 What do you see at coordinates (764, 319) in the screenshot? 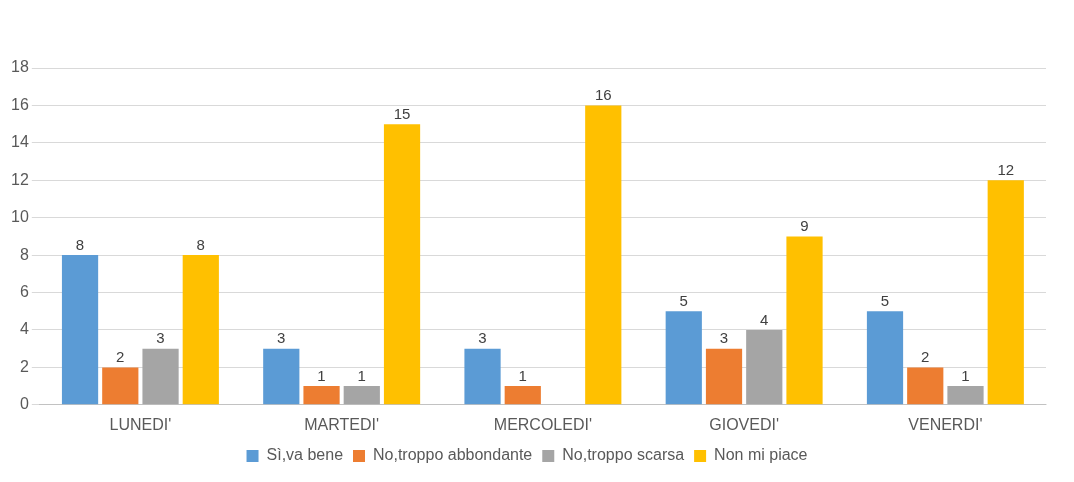
I see `data-label: 4` at bounding box center [764, 319].